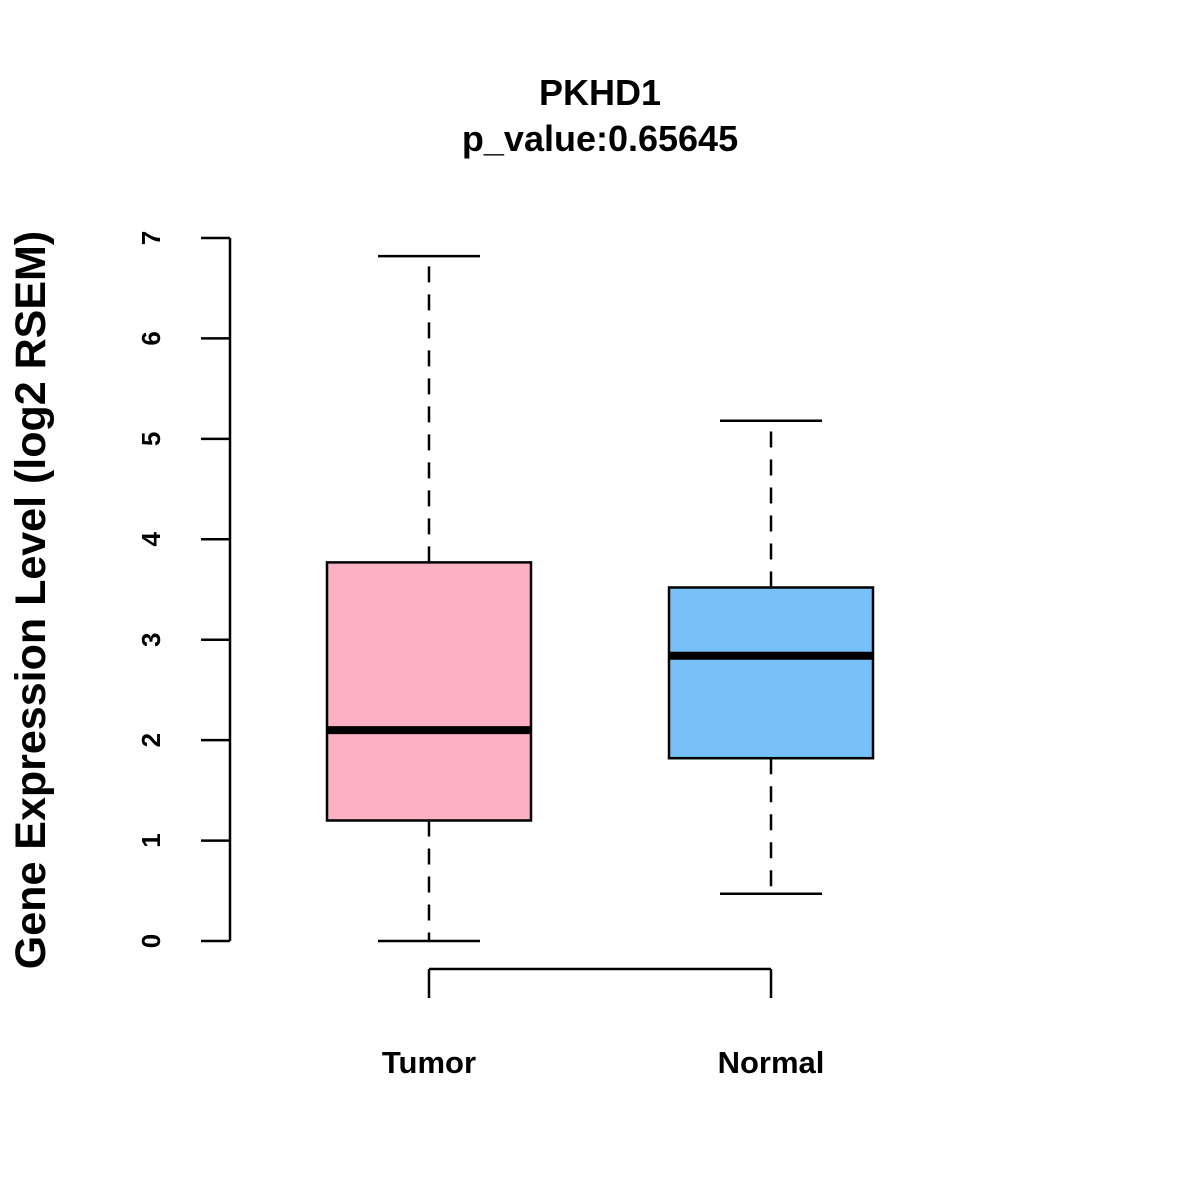 This screenshot has height=1200, width=1200. I want to click on x-axis: Tumor Normal, so click(603, 1023).